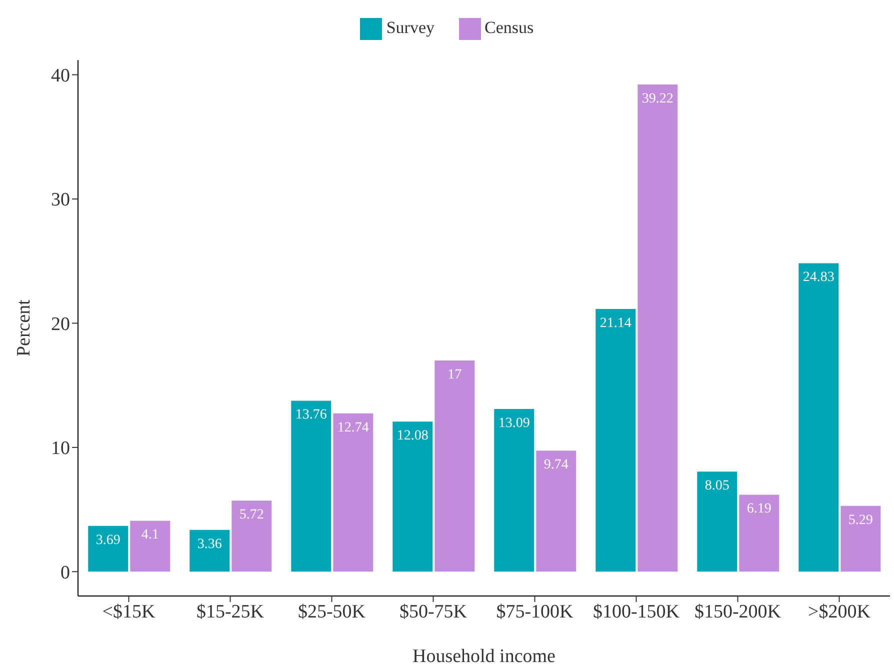 The image size is (894, 666). I want to click on x-tick-label: <$15K, so click(129, 611).